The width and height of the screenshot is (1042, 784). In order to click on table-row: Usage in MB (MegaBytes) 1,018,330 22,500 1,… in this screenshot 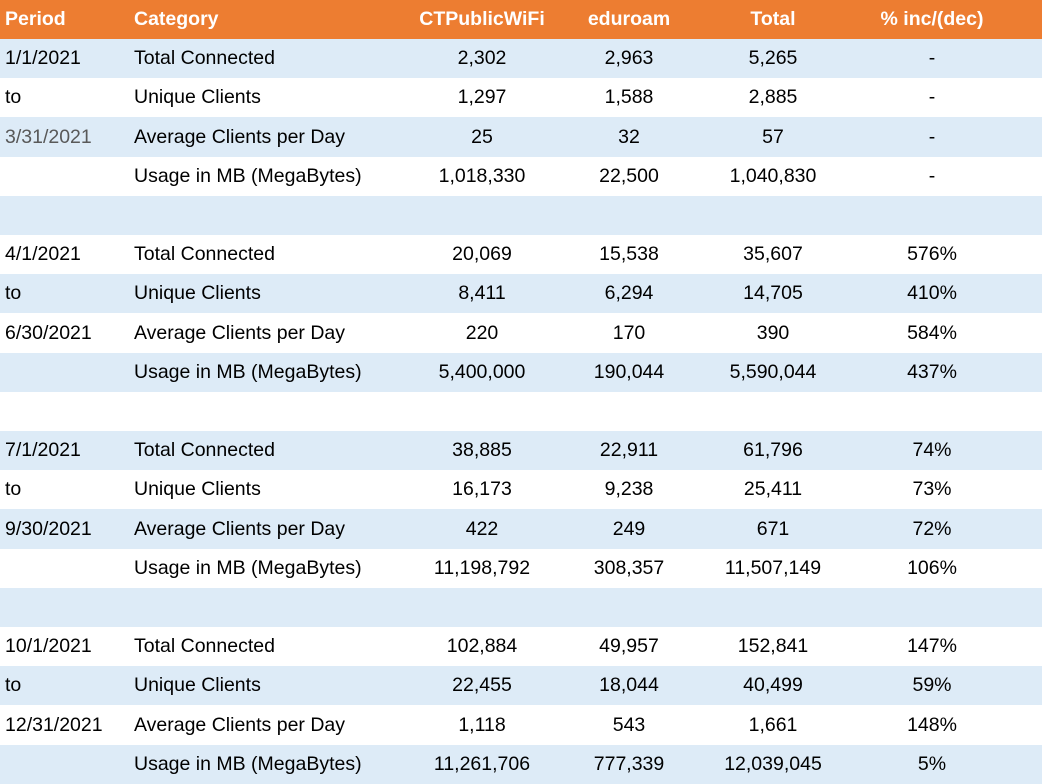, I will do `click(521, 176)`.